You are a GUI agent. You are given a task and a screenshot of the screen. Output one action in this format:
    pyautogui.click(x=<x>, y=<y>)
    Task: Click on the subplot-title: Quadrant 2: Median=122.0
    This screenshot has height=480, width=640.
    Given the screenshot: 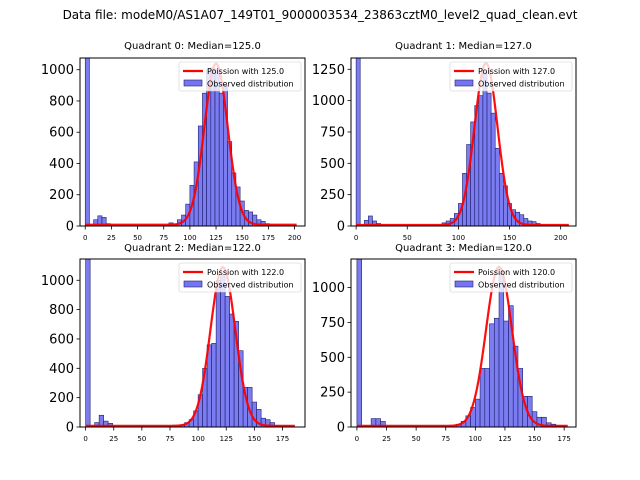 What is the action you would take?
    pyautogui.click(x=192, y=248)
    